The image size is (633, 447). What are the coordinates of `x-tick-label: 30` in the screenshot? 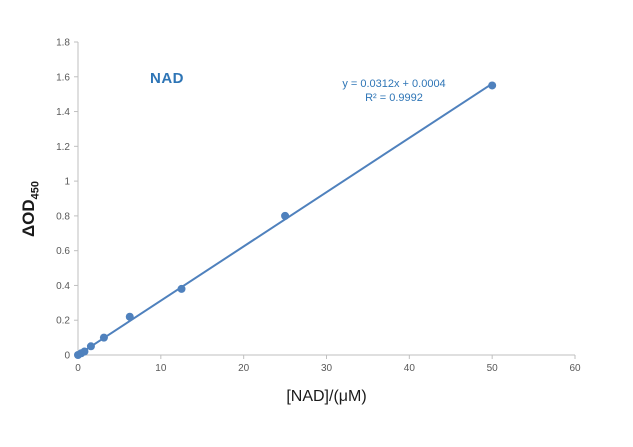 It's located at (327, 368).